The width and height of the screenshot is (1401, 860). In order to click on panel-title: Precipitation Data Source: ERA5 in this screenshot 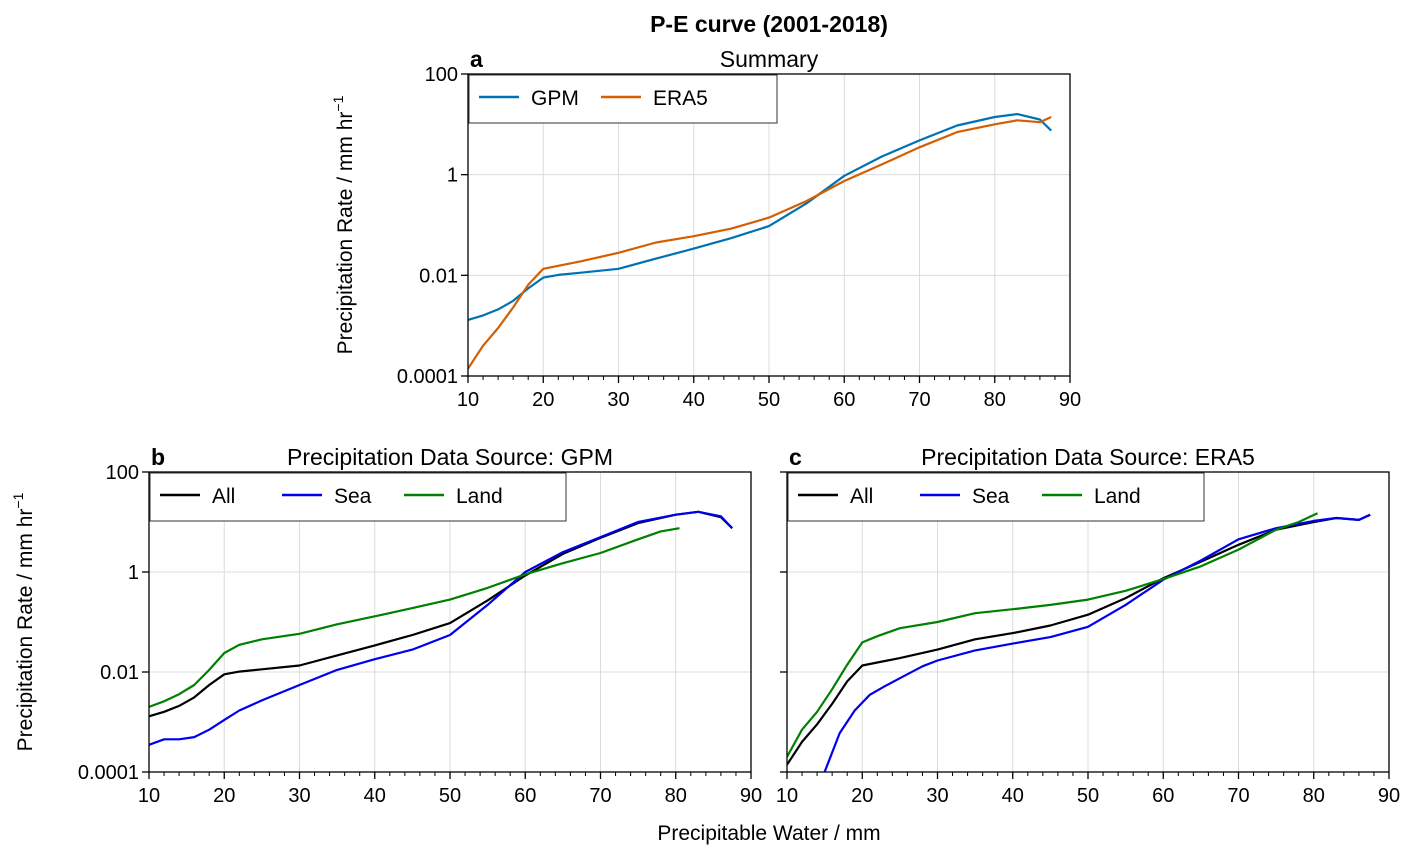, I will do `click(1088, 457)`.